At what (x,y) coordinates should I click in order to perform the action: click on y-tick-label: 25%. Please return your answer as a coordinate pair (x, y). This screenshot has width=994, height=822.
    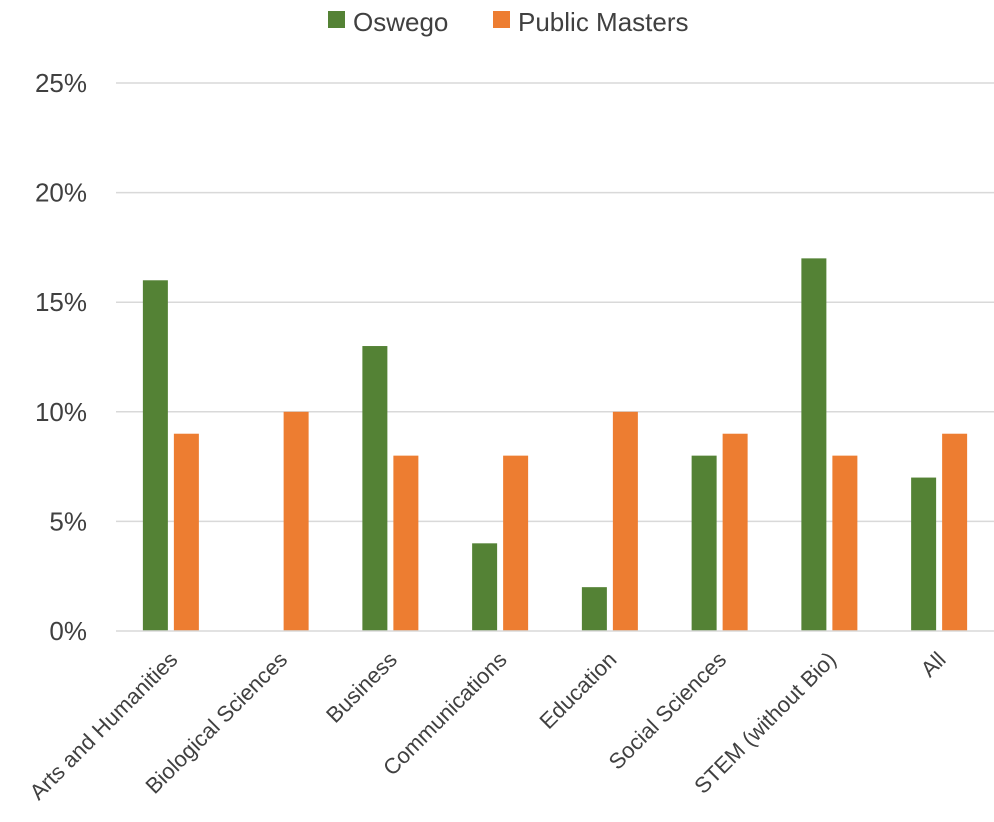
    Looking at the image, I should click on (61, 83).